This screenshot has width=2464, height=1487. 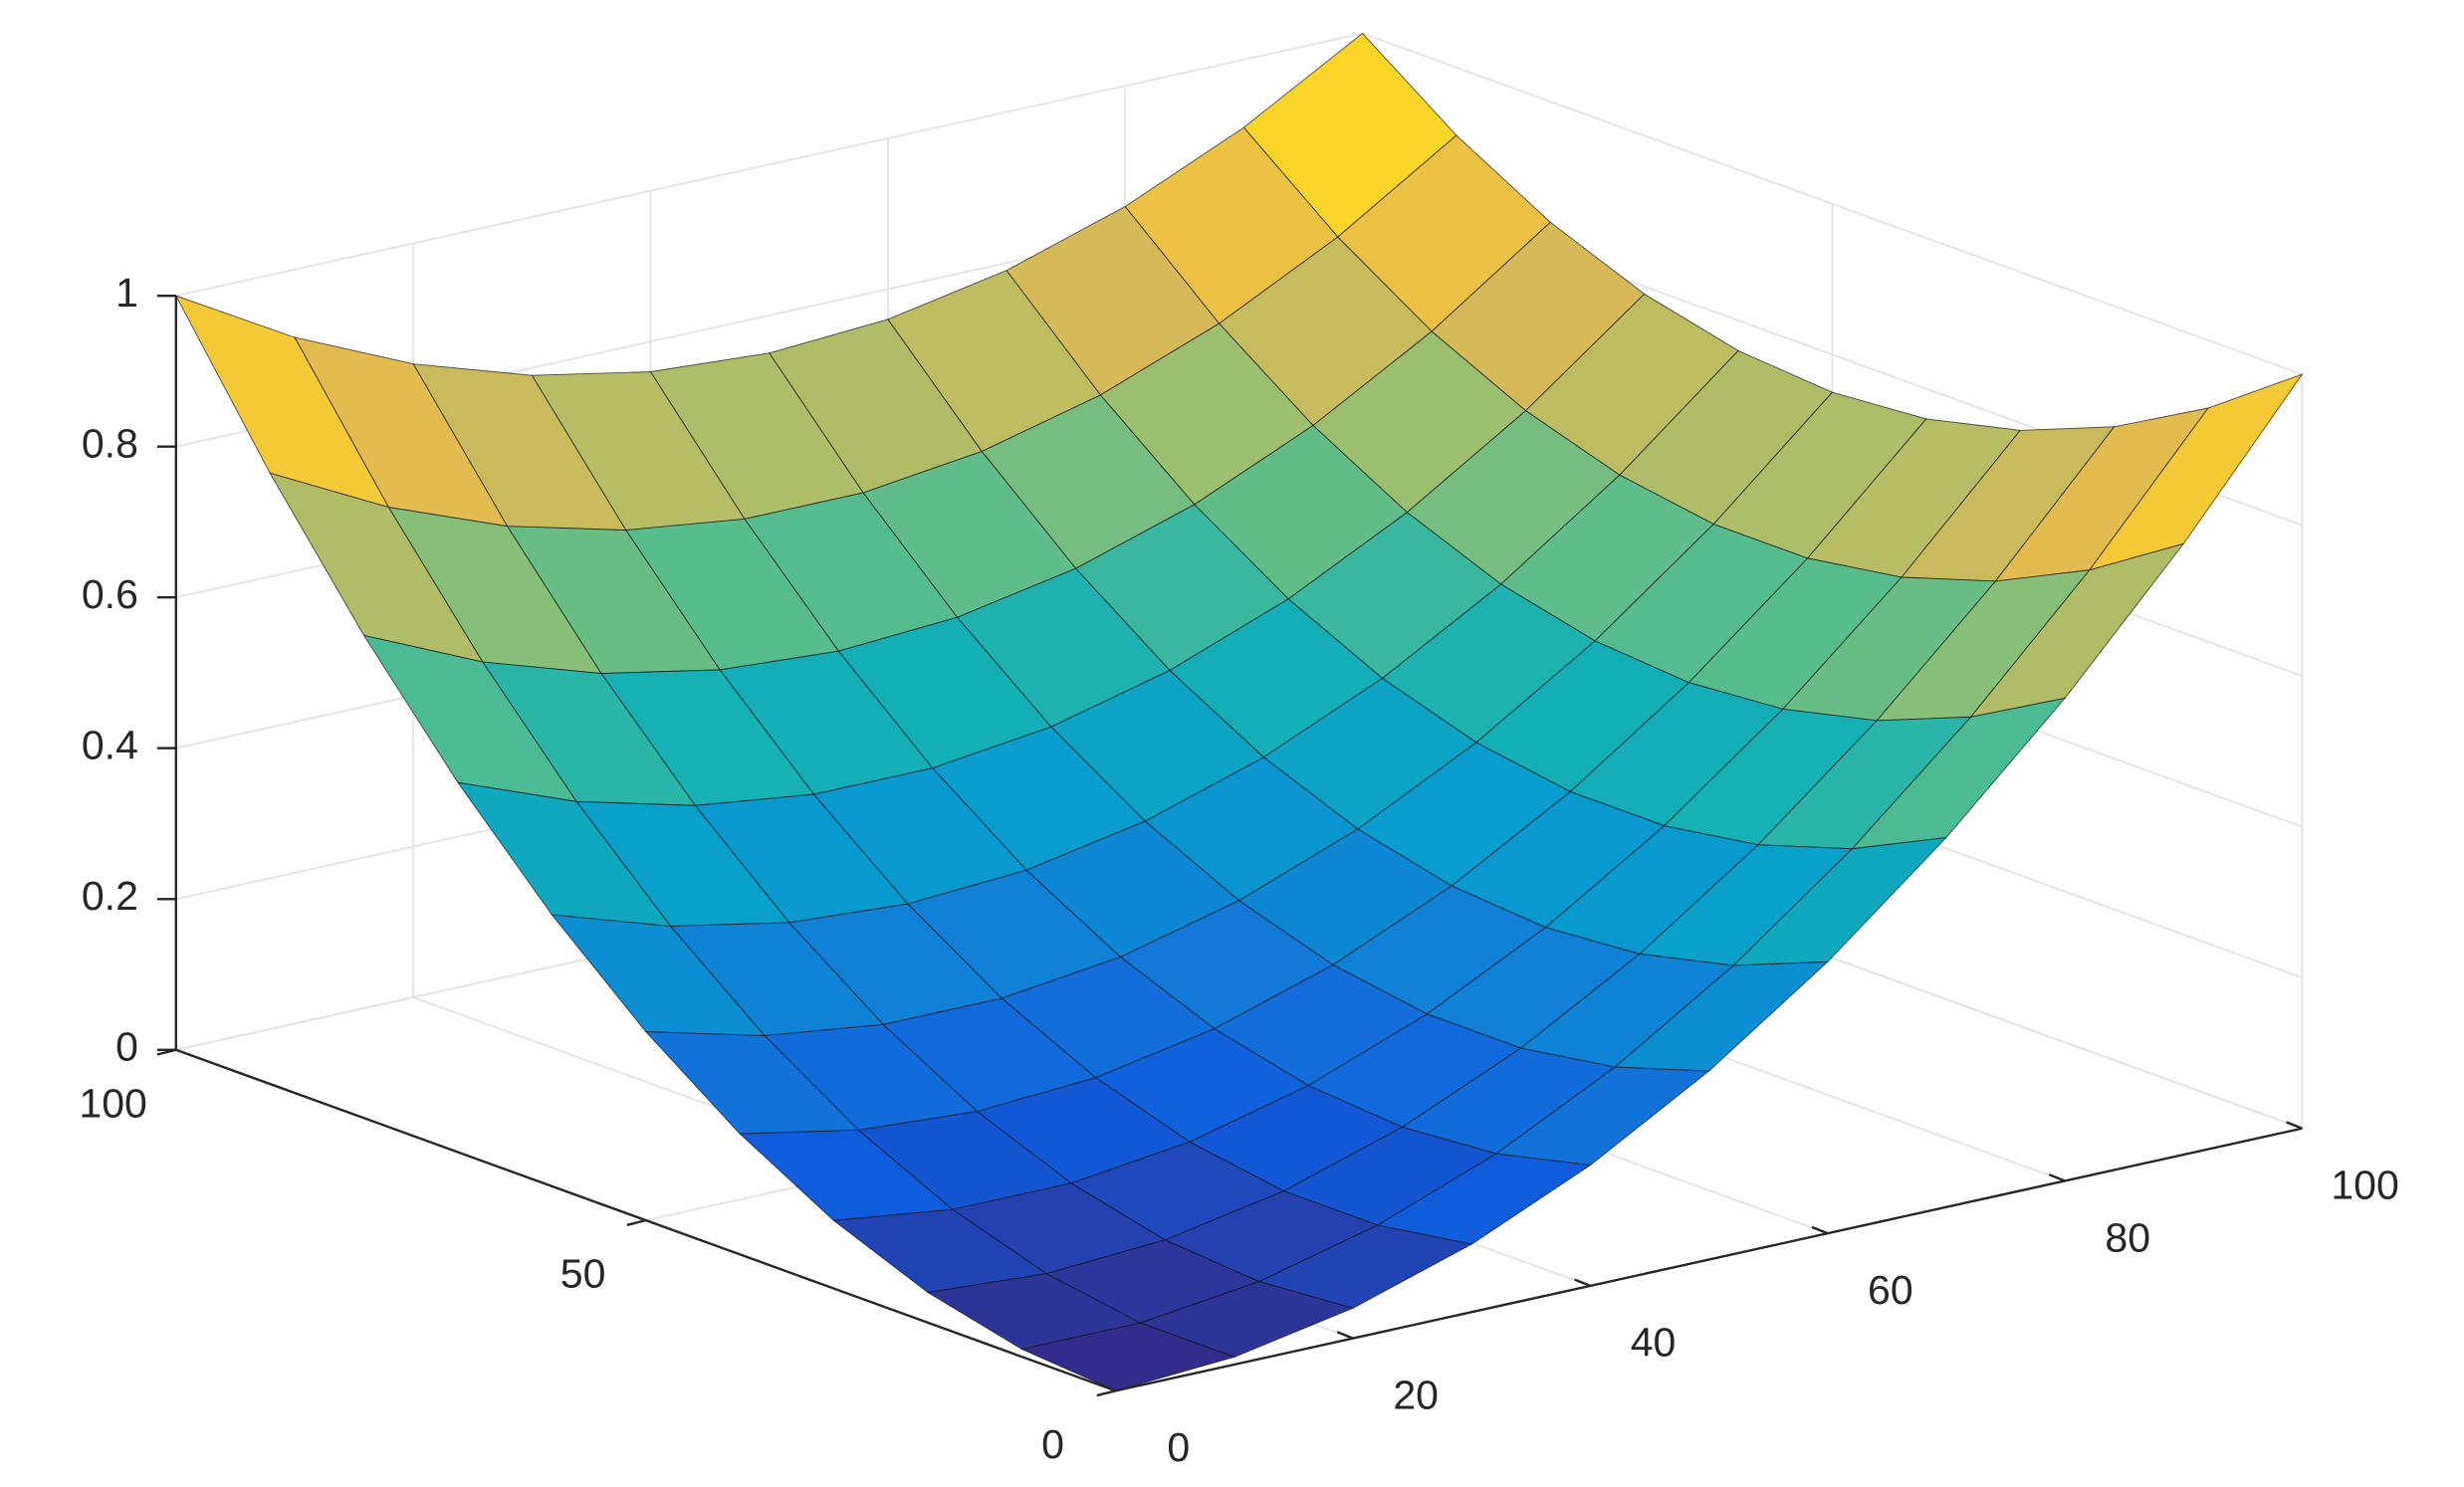 I want to click on x-tick-label: 100, so click(x=2365, y=1186).